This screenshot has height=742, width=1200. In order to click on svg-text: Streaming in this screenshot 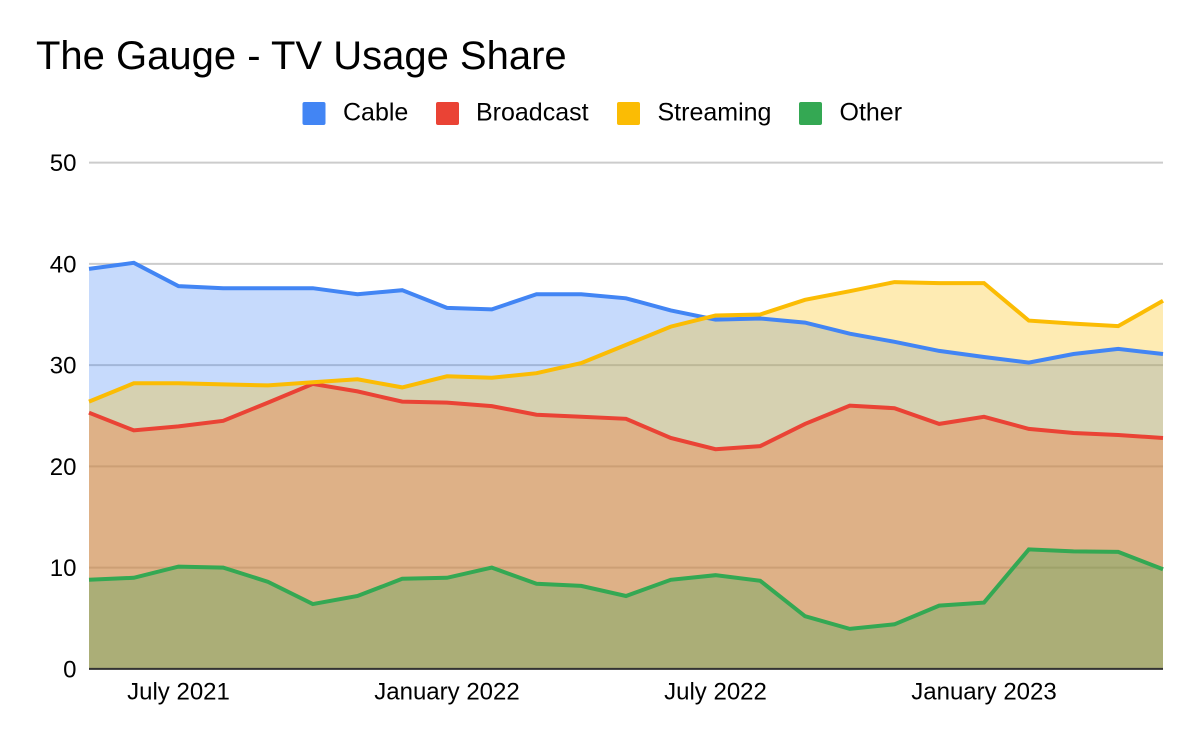, I will do `click(715, 113)`.